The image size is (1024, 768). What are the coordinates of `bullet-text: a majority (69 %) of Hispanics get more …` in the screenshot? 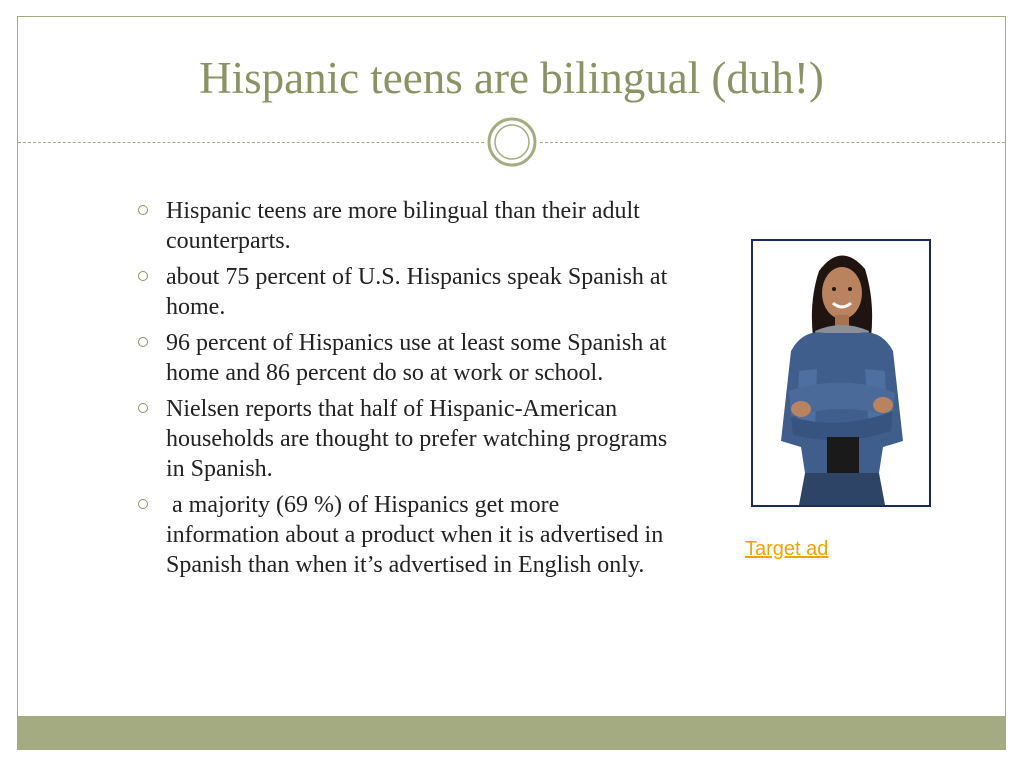 It's located at (418, 535).